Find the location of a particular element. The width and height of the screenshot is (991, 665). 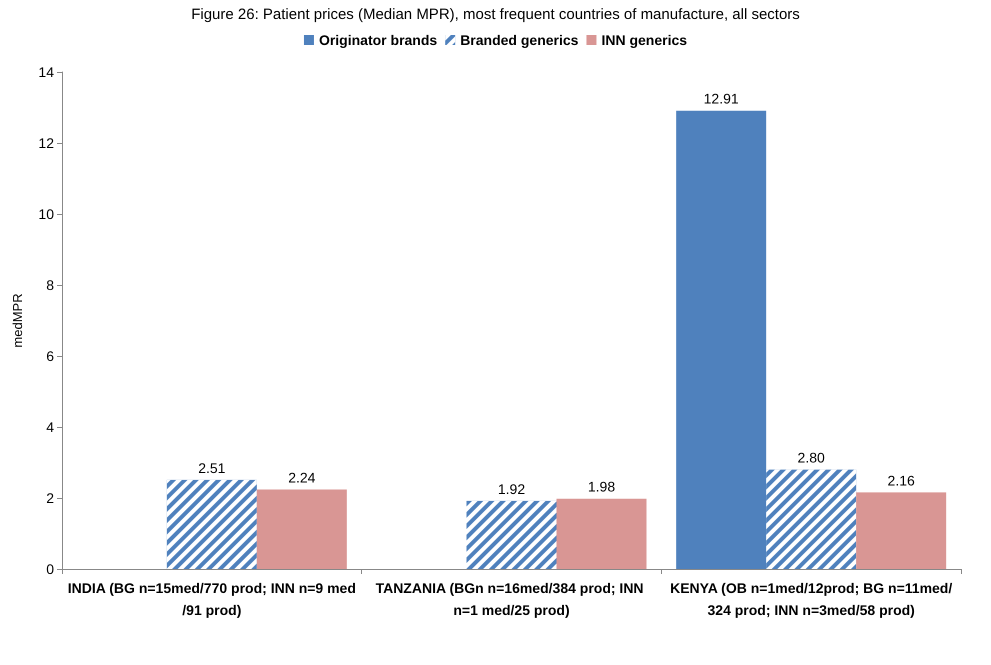

x-tick-label: KENYA (OB n=1med/12prod; BG n=11med/324 prod; INN n=3med/58 prod) is located at coordinates (811, 599).